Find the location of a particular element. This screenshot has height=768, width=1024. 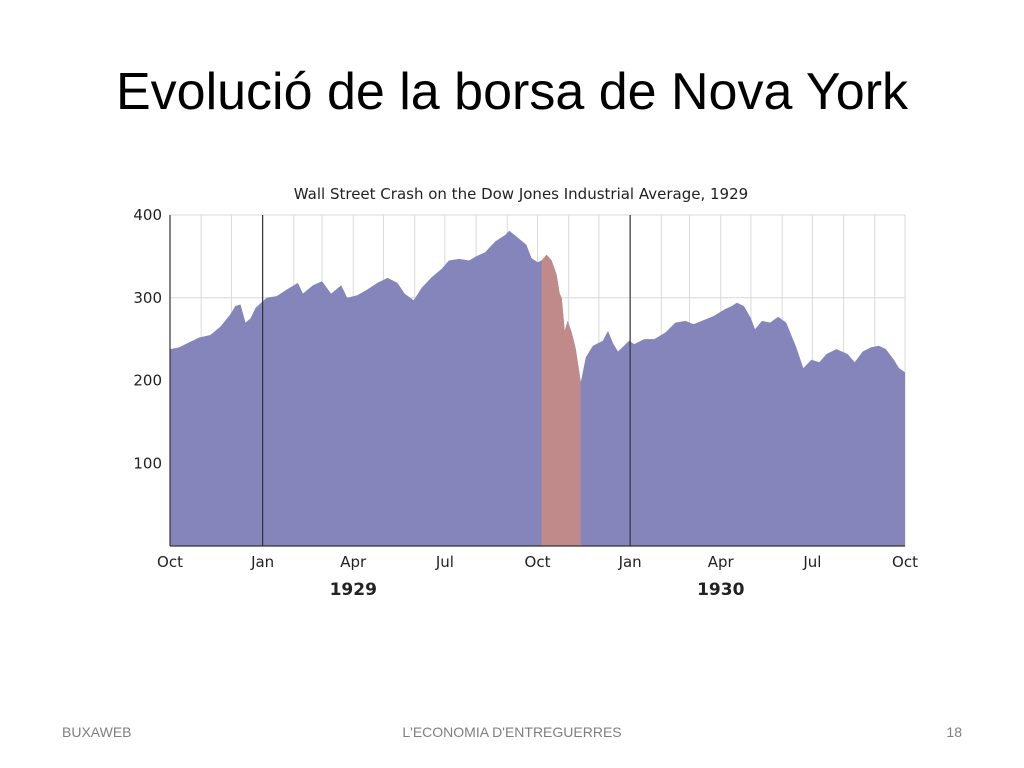

y-tick-label: 300 is located at coordinates (147, 298).